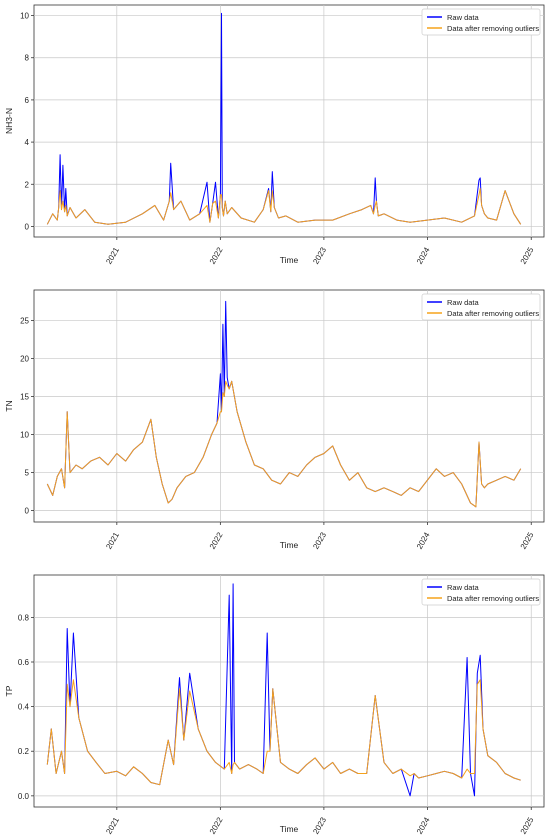 The width and height of the screenshot is (550, 838). I want to click on y-tick-label: 15, so click(24, 396).